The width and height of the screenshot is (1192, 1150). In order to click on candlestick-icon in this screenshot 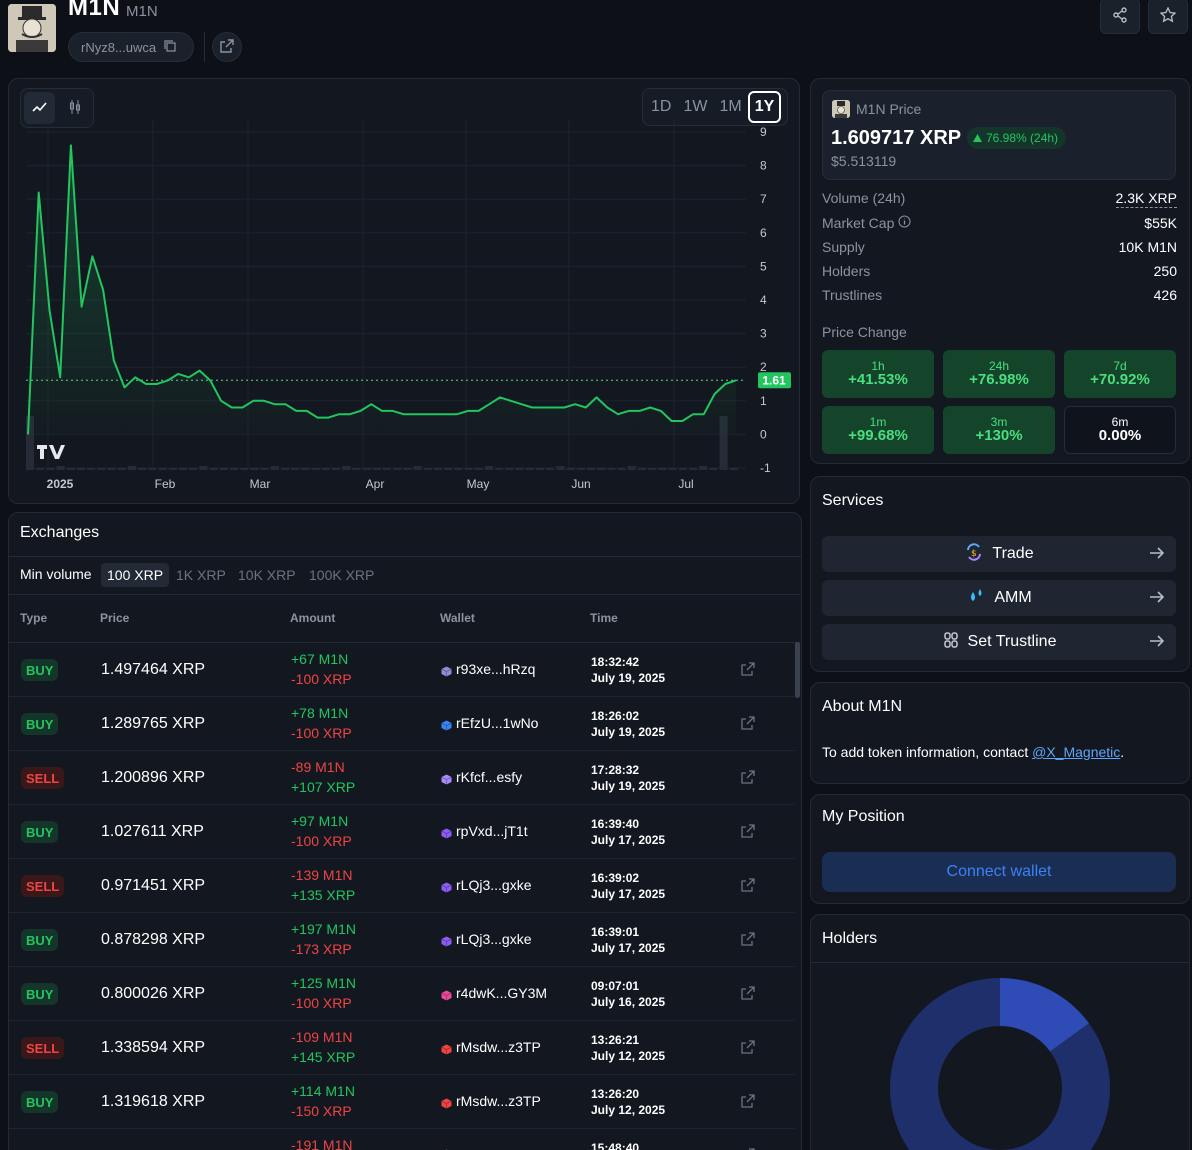, I will do `click(75, 108)`.